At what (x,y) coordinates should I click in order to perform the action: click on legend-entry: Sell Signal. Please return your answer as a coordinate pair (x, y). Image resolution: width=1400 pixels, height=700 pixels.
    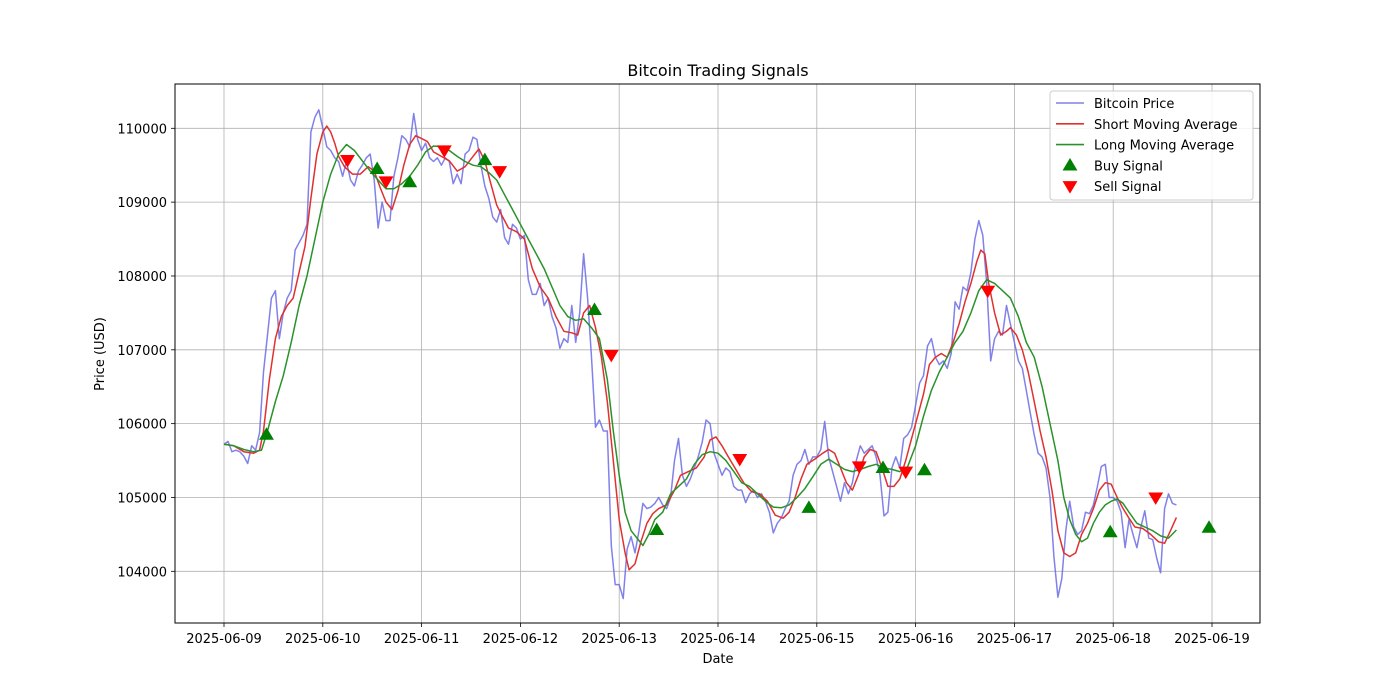
    Looking at the image, I should click on (1128, 187).